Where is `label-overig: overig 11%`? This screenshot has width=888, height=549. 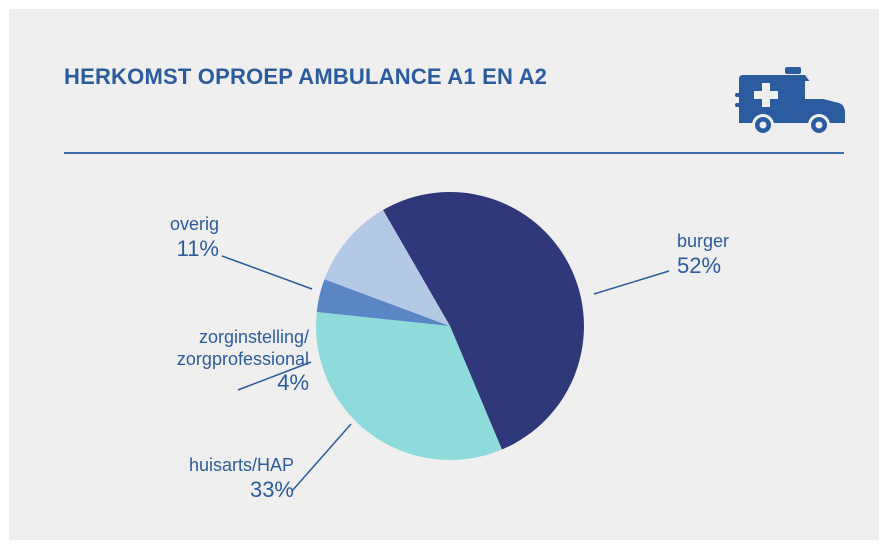 label-overig: overig 11% is located at coordinates (164, 238).